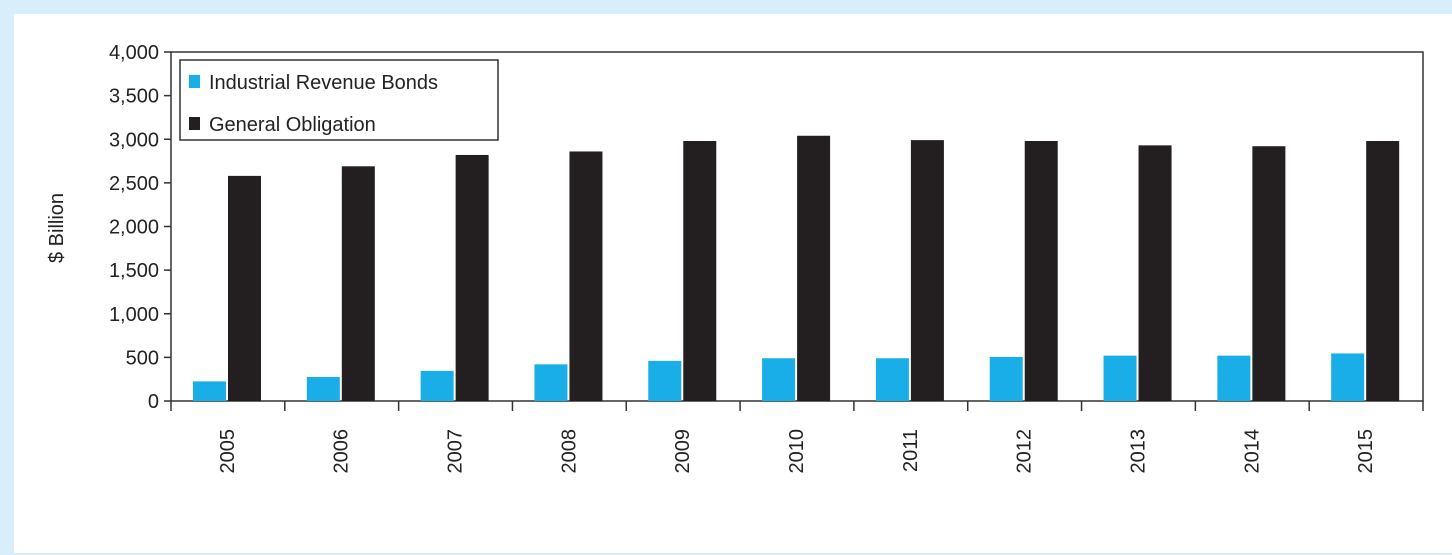  I want to click on bar-industrial-revenue-bonds-2014, so click(1234, 378).